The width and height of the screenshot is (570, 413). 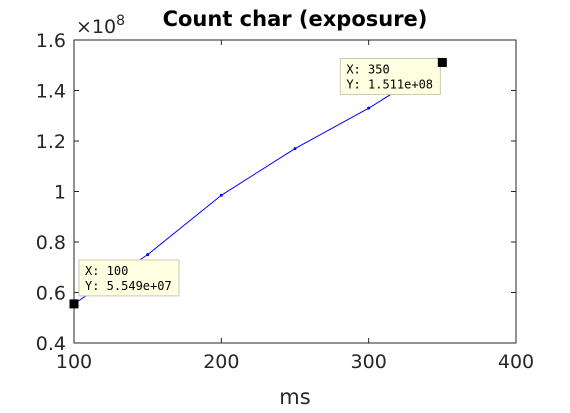 I want to click on y-tick-label: 1.6, so click(x=51, y=41).